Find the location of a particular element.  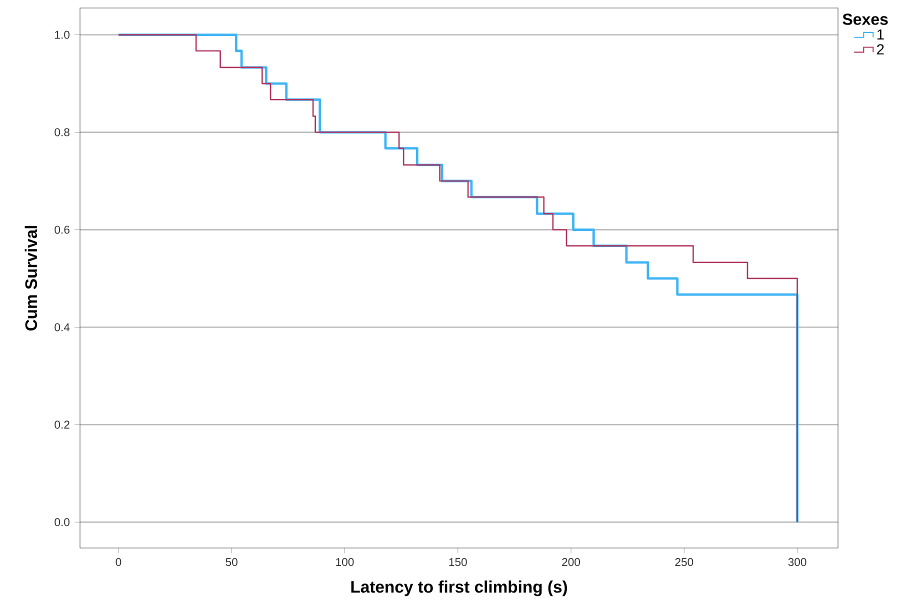

x-tick-label: 150 is located at coordinates (458, 562).